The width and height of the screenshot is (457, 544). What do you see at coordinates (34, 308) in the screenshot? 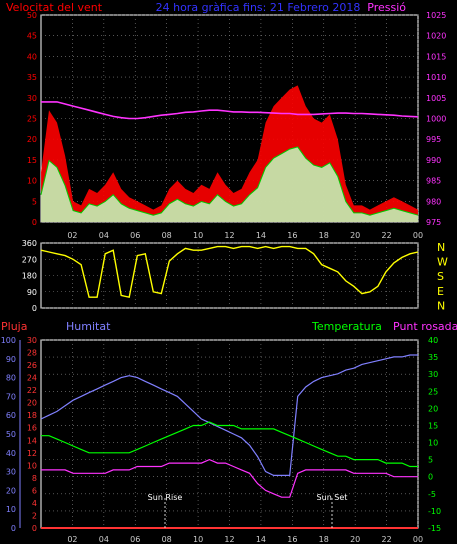
I see `direction-tick-label: 0` at bounding box center [34, 308].